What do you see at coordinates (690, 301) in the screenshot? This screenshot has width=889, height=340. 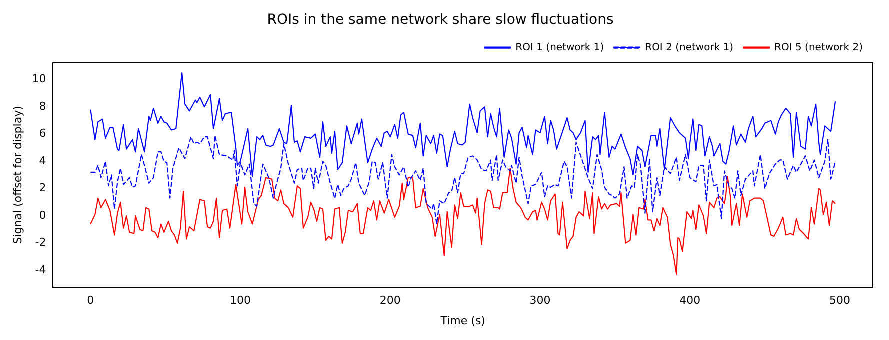 I see `x-tick-label: 400` at bounding box center [690, 301].